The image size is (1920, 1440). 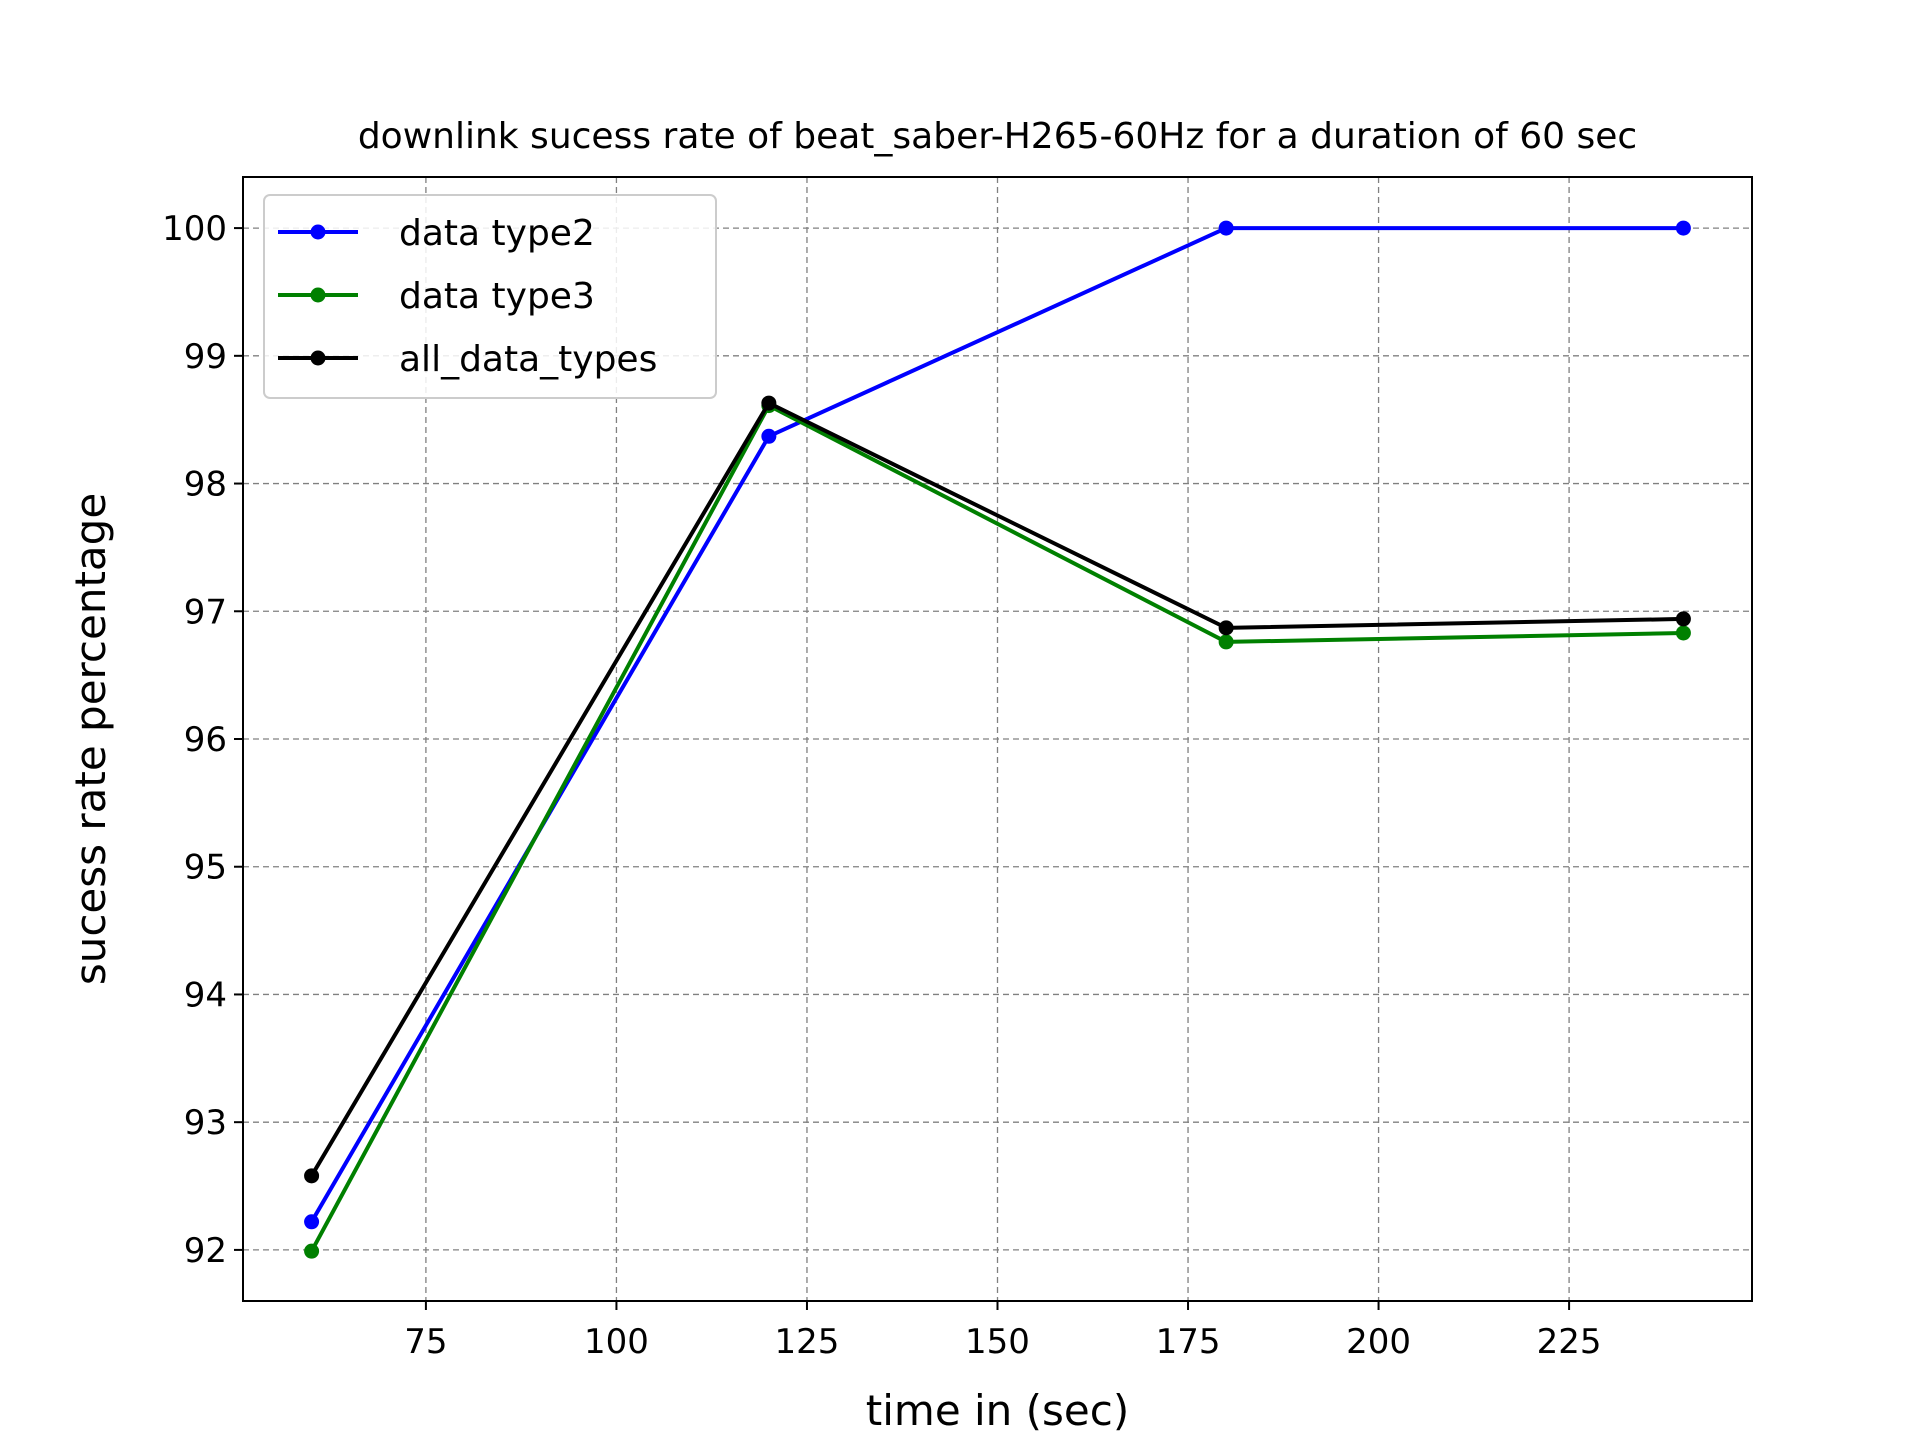 What do you see at coordinates (205, 485) in the screenshot?
I see `y-tick-label: 98` at bounding box center [205, 485].